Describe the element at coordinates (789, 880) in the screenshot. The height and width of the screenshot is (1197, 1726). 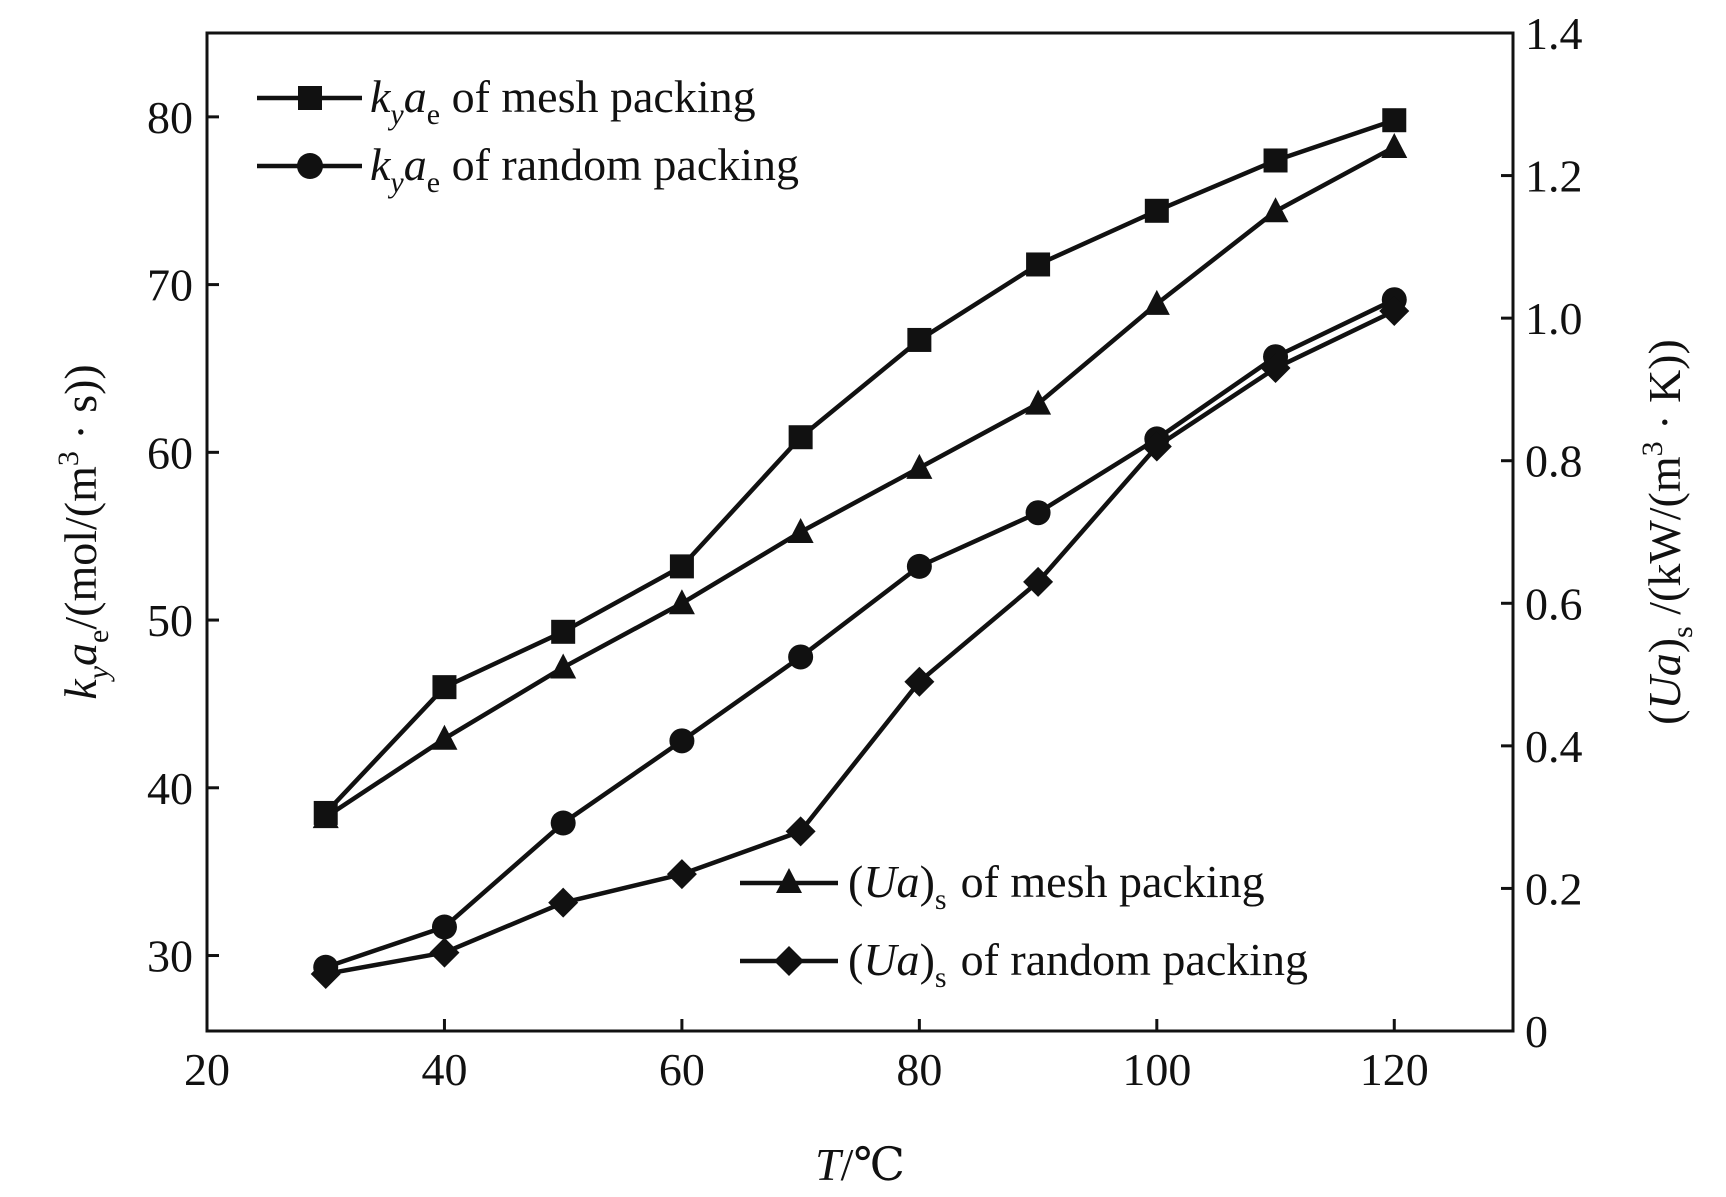
I see `legend-marker-triangle` at that location.